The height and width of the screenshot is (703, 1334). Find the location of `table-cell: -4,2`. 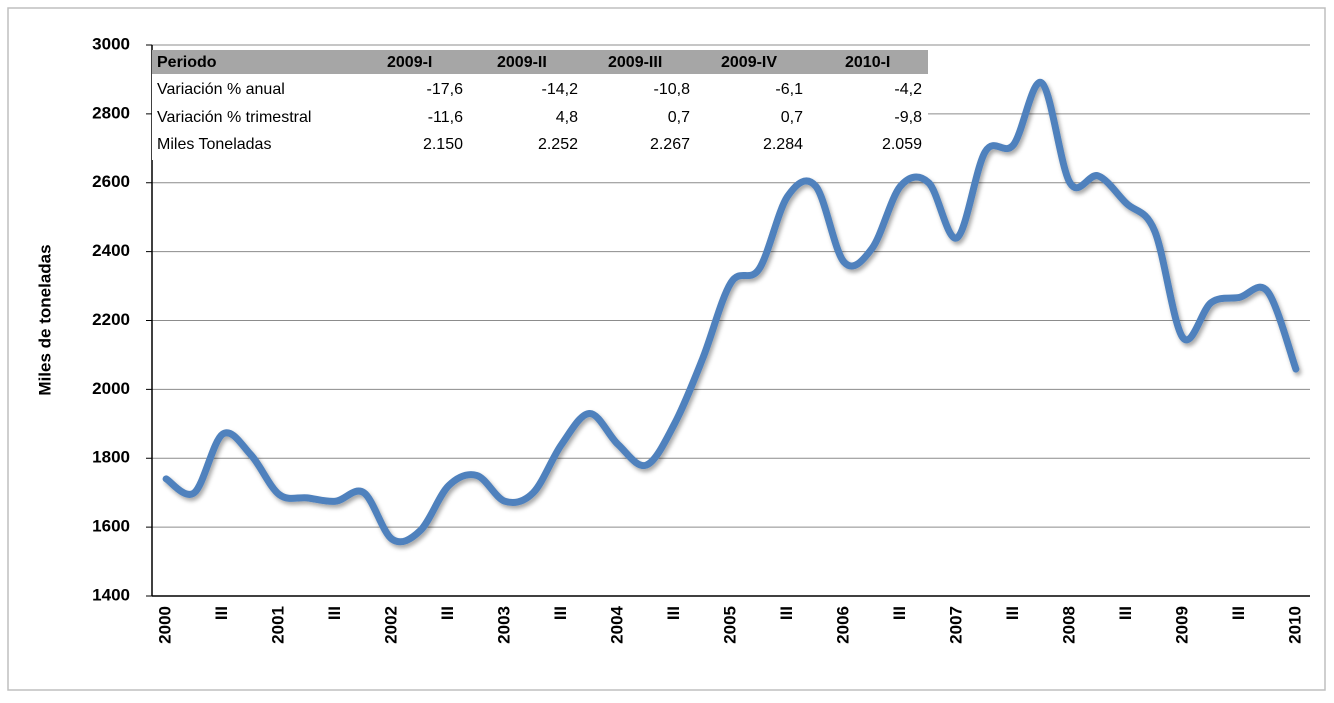

table-cell: -4,2 is located at coordinates (908, 89).